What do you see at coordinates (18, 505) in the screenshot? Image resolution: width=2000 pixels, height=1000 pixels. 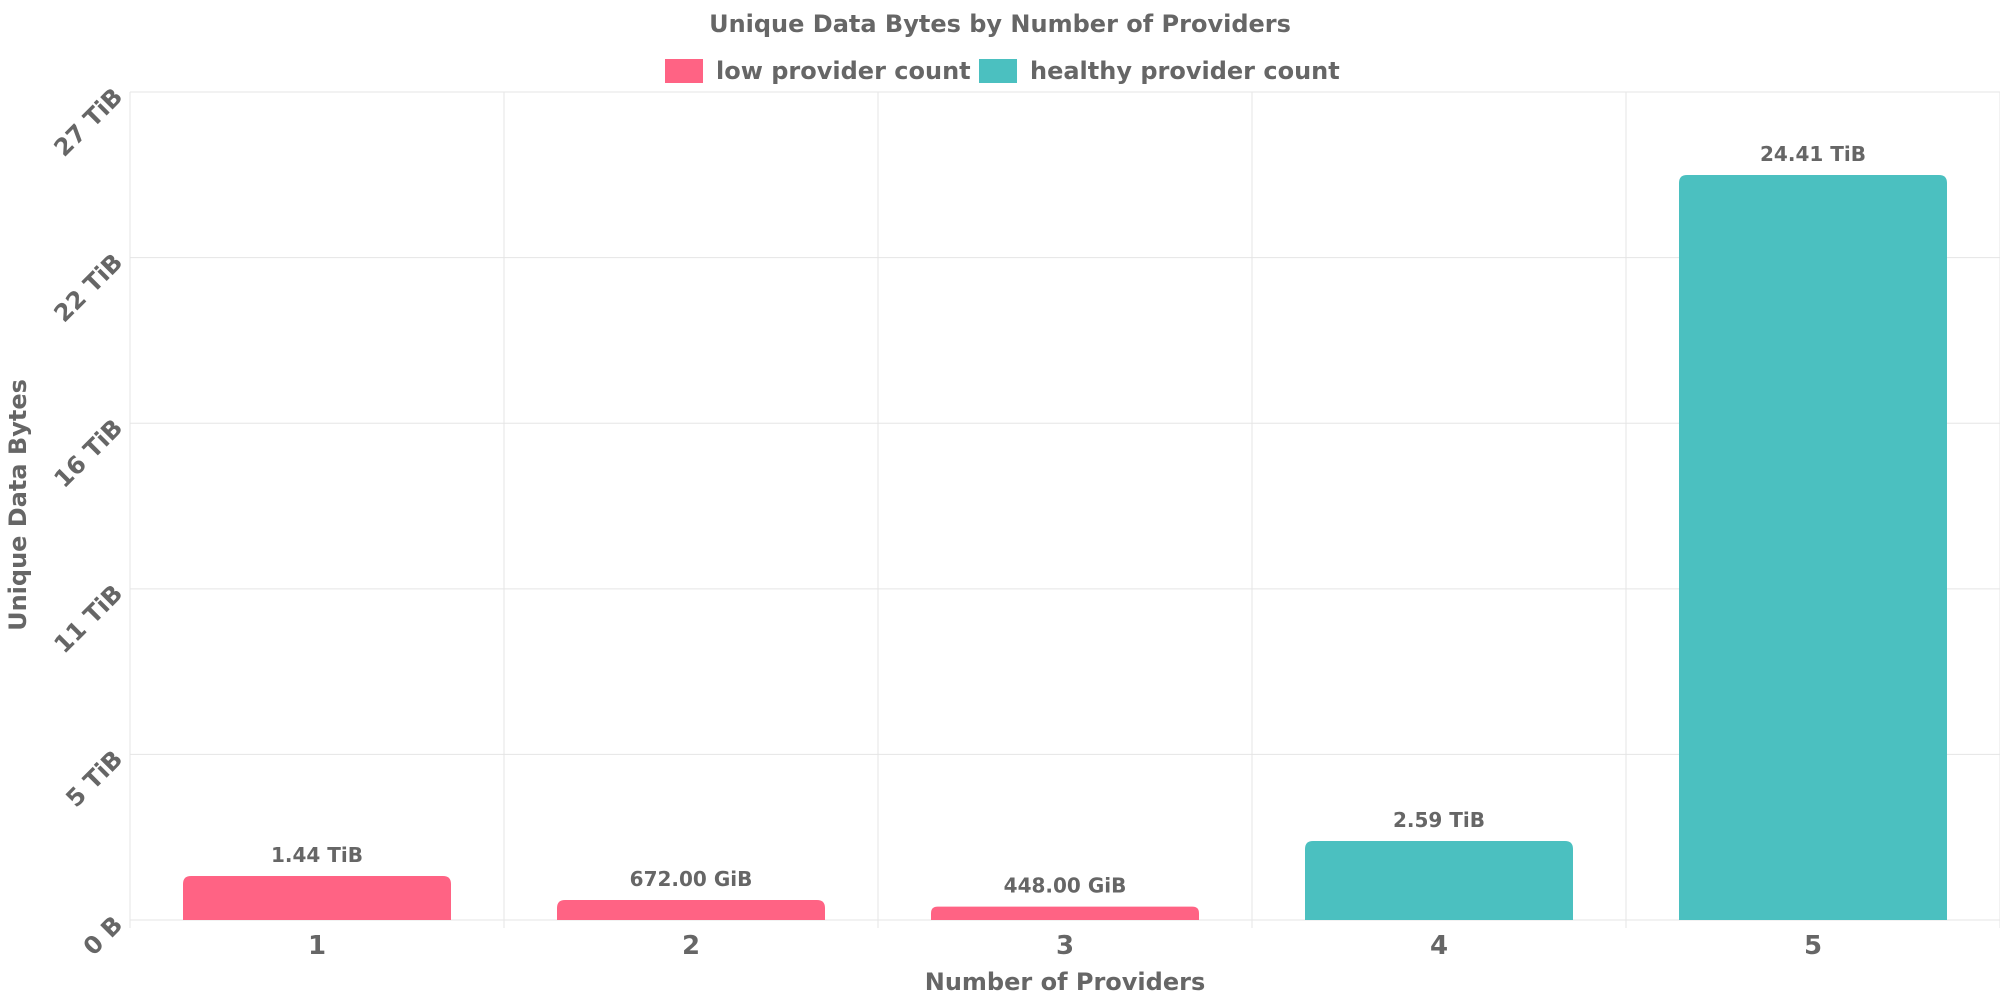 I see `y-axis-label: Unique Data Bytes` at bounding box center [18, 505].